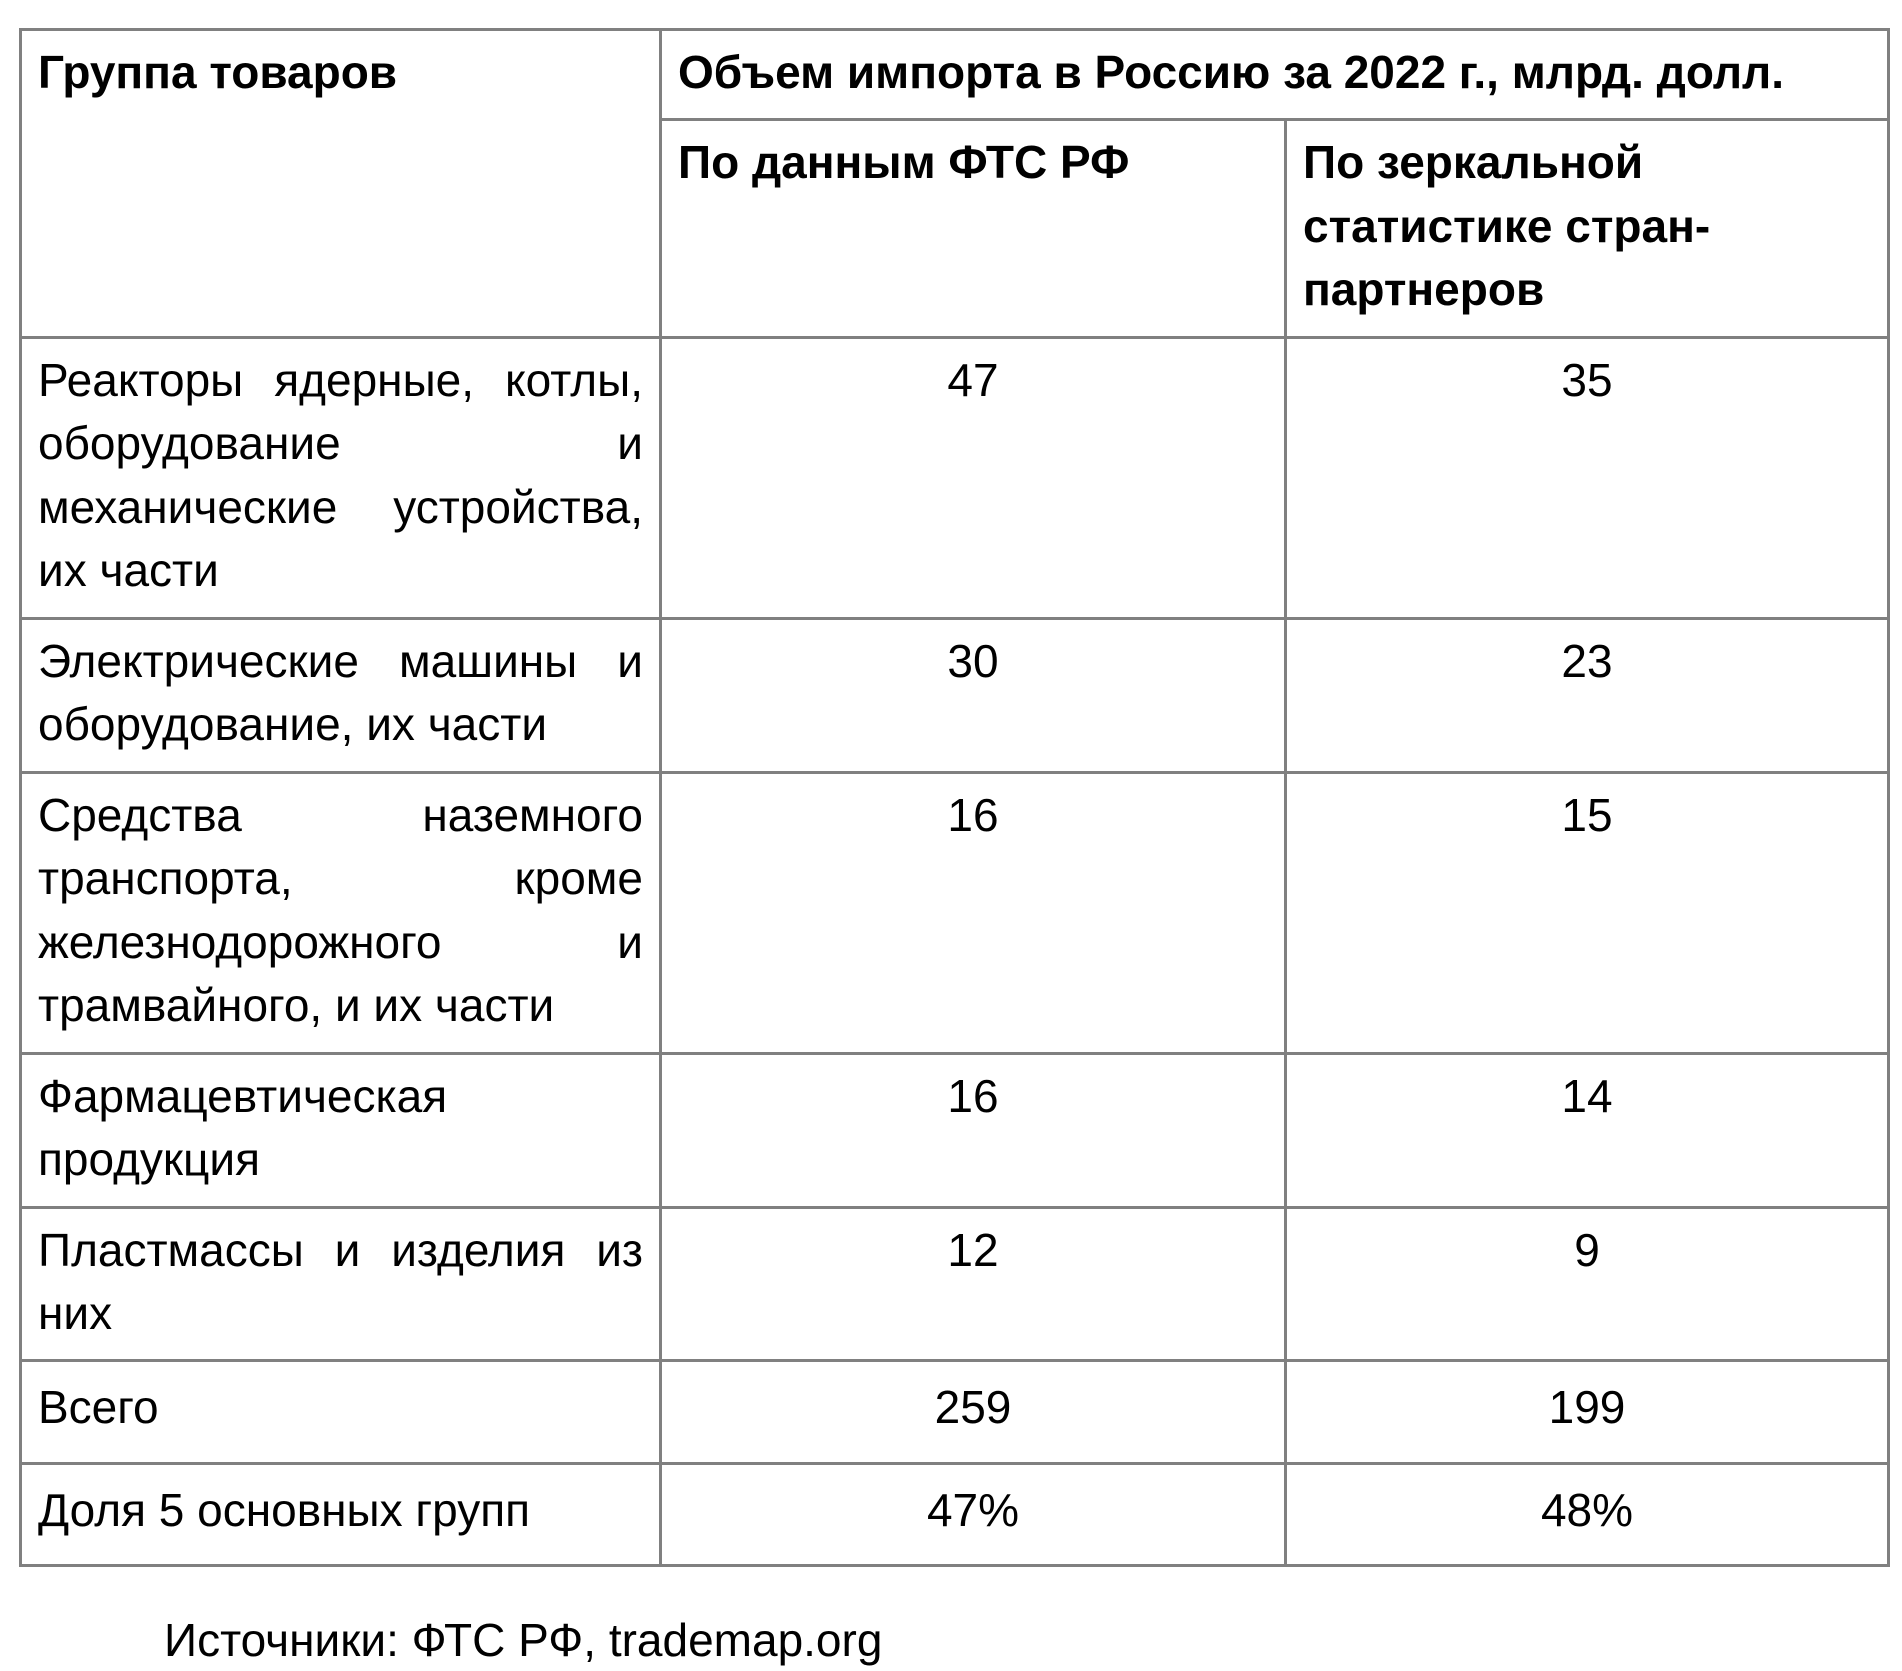 The width and height of the screenshot is (1902, 1671). What do you see at coordinates (973, 1514) in the screenshot?
I see `fts-value: 47%` at bounding box center [973, 1514].